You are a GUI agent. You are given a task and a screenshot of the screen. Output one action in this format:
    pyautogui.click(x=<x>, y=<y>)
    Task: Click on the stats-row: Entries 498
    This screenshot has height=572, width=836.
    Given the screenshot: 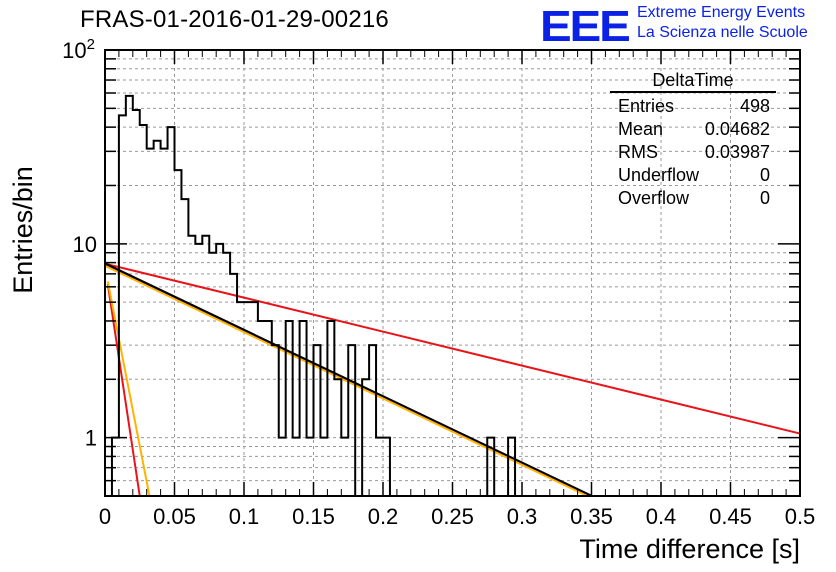 What is the action you would take?
    pyautogui.click(x=693, y=106)
    